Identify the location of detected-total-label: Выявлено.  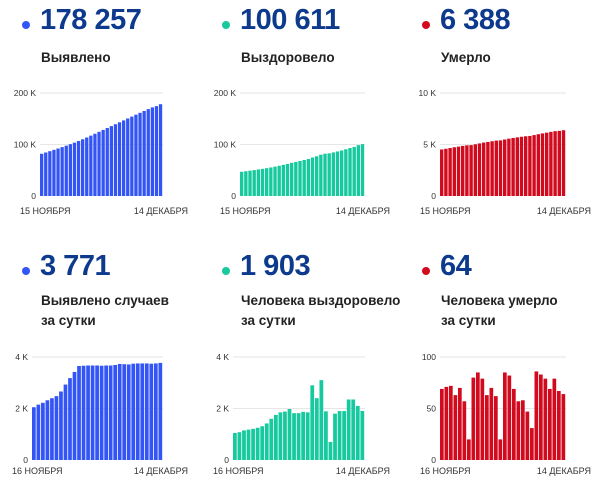
(76, 57).